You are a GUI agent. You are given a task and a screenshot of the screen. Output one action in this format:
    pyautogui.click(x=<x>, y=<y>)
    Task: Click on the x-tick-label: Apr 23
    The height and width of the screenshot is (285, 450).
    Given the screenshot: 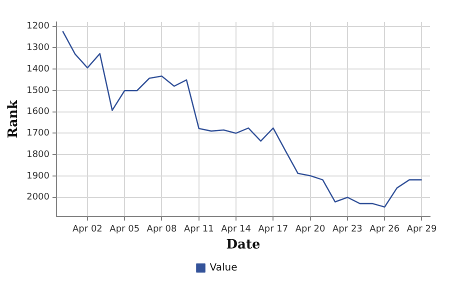 What is the action you would take?
    pyautogui.click(x=347, y=229)
    